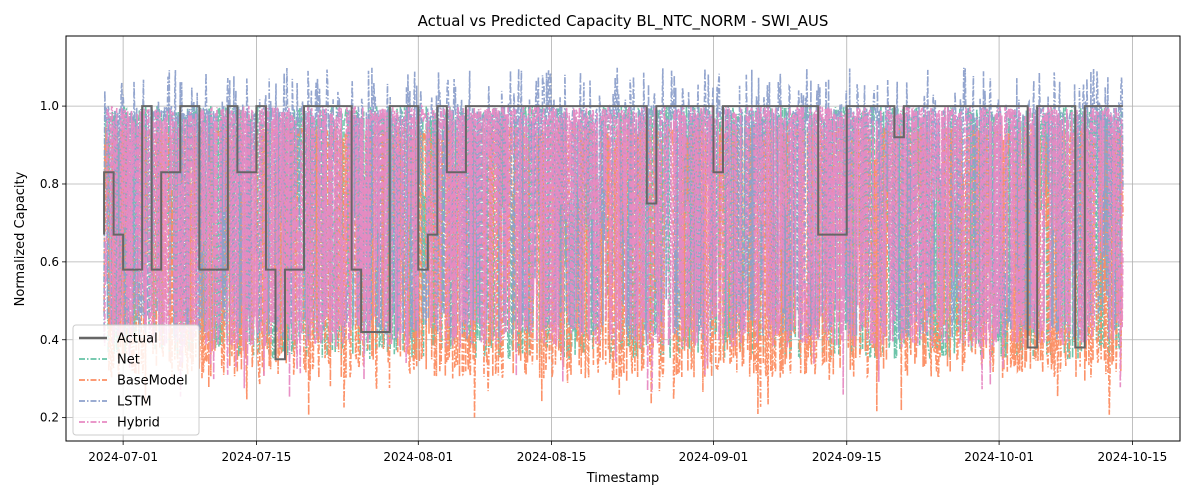 The height and width of the screenshot is (500, 1200). Describe the element at coordinates (138, 423) in the screenshot. I see `legend-label-hybrid: Hybrid` at that location.